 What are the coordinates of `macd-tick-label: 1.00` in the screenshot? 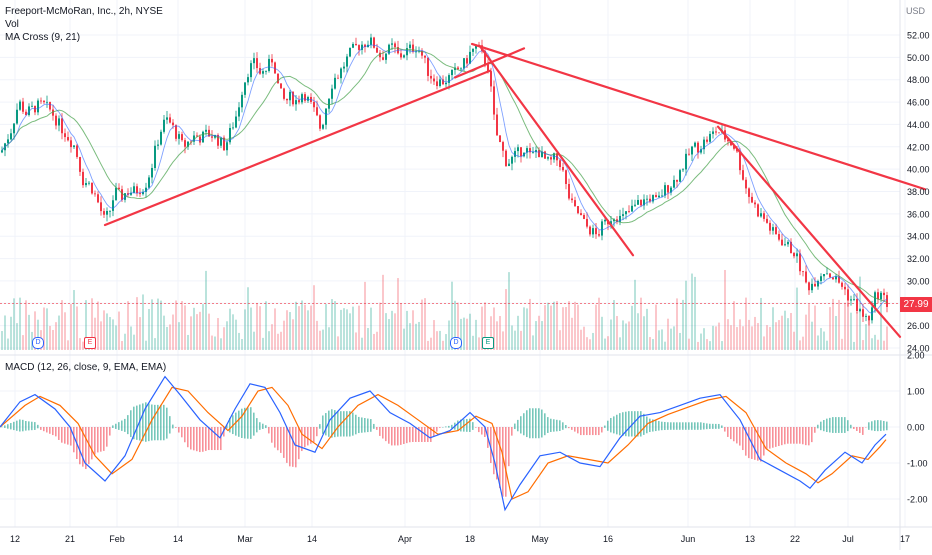 It's located at (916, 392).